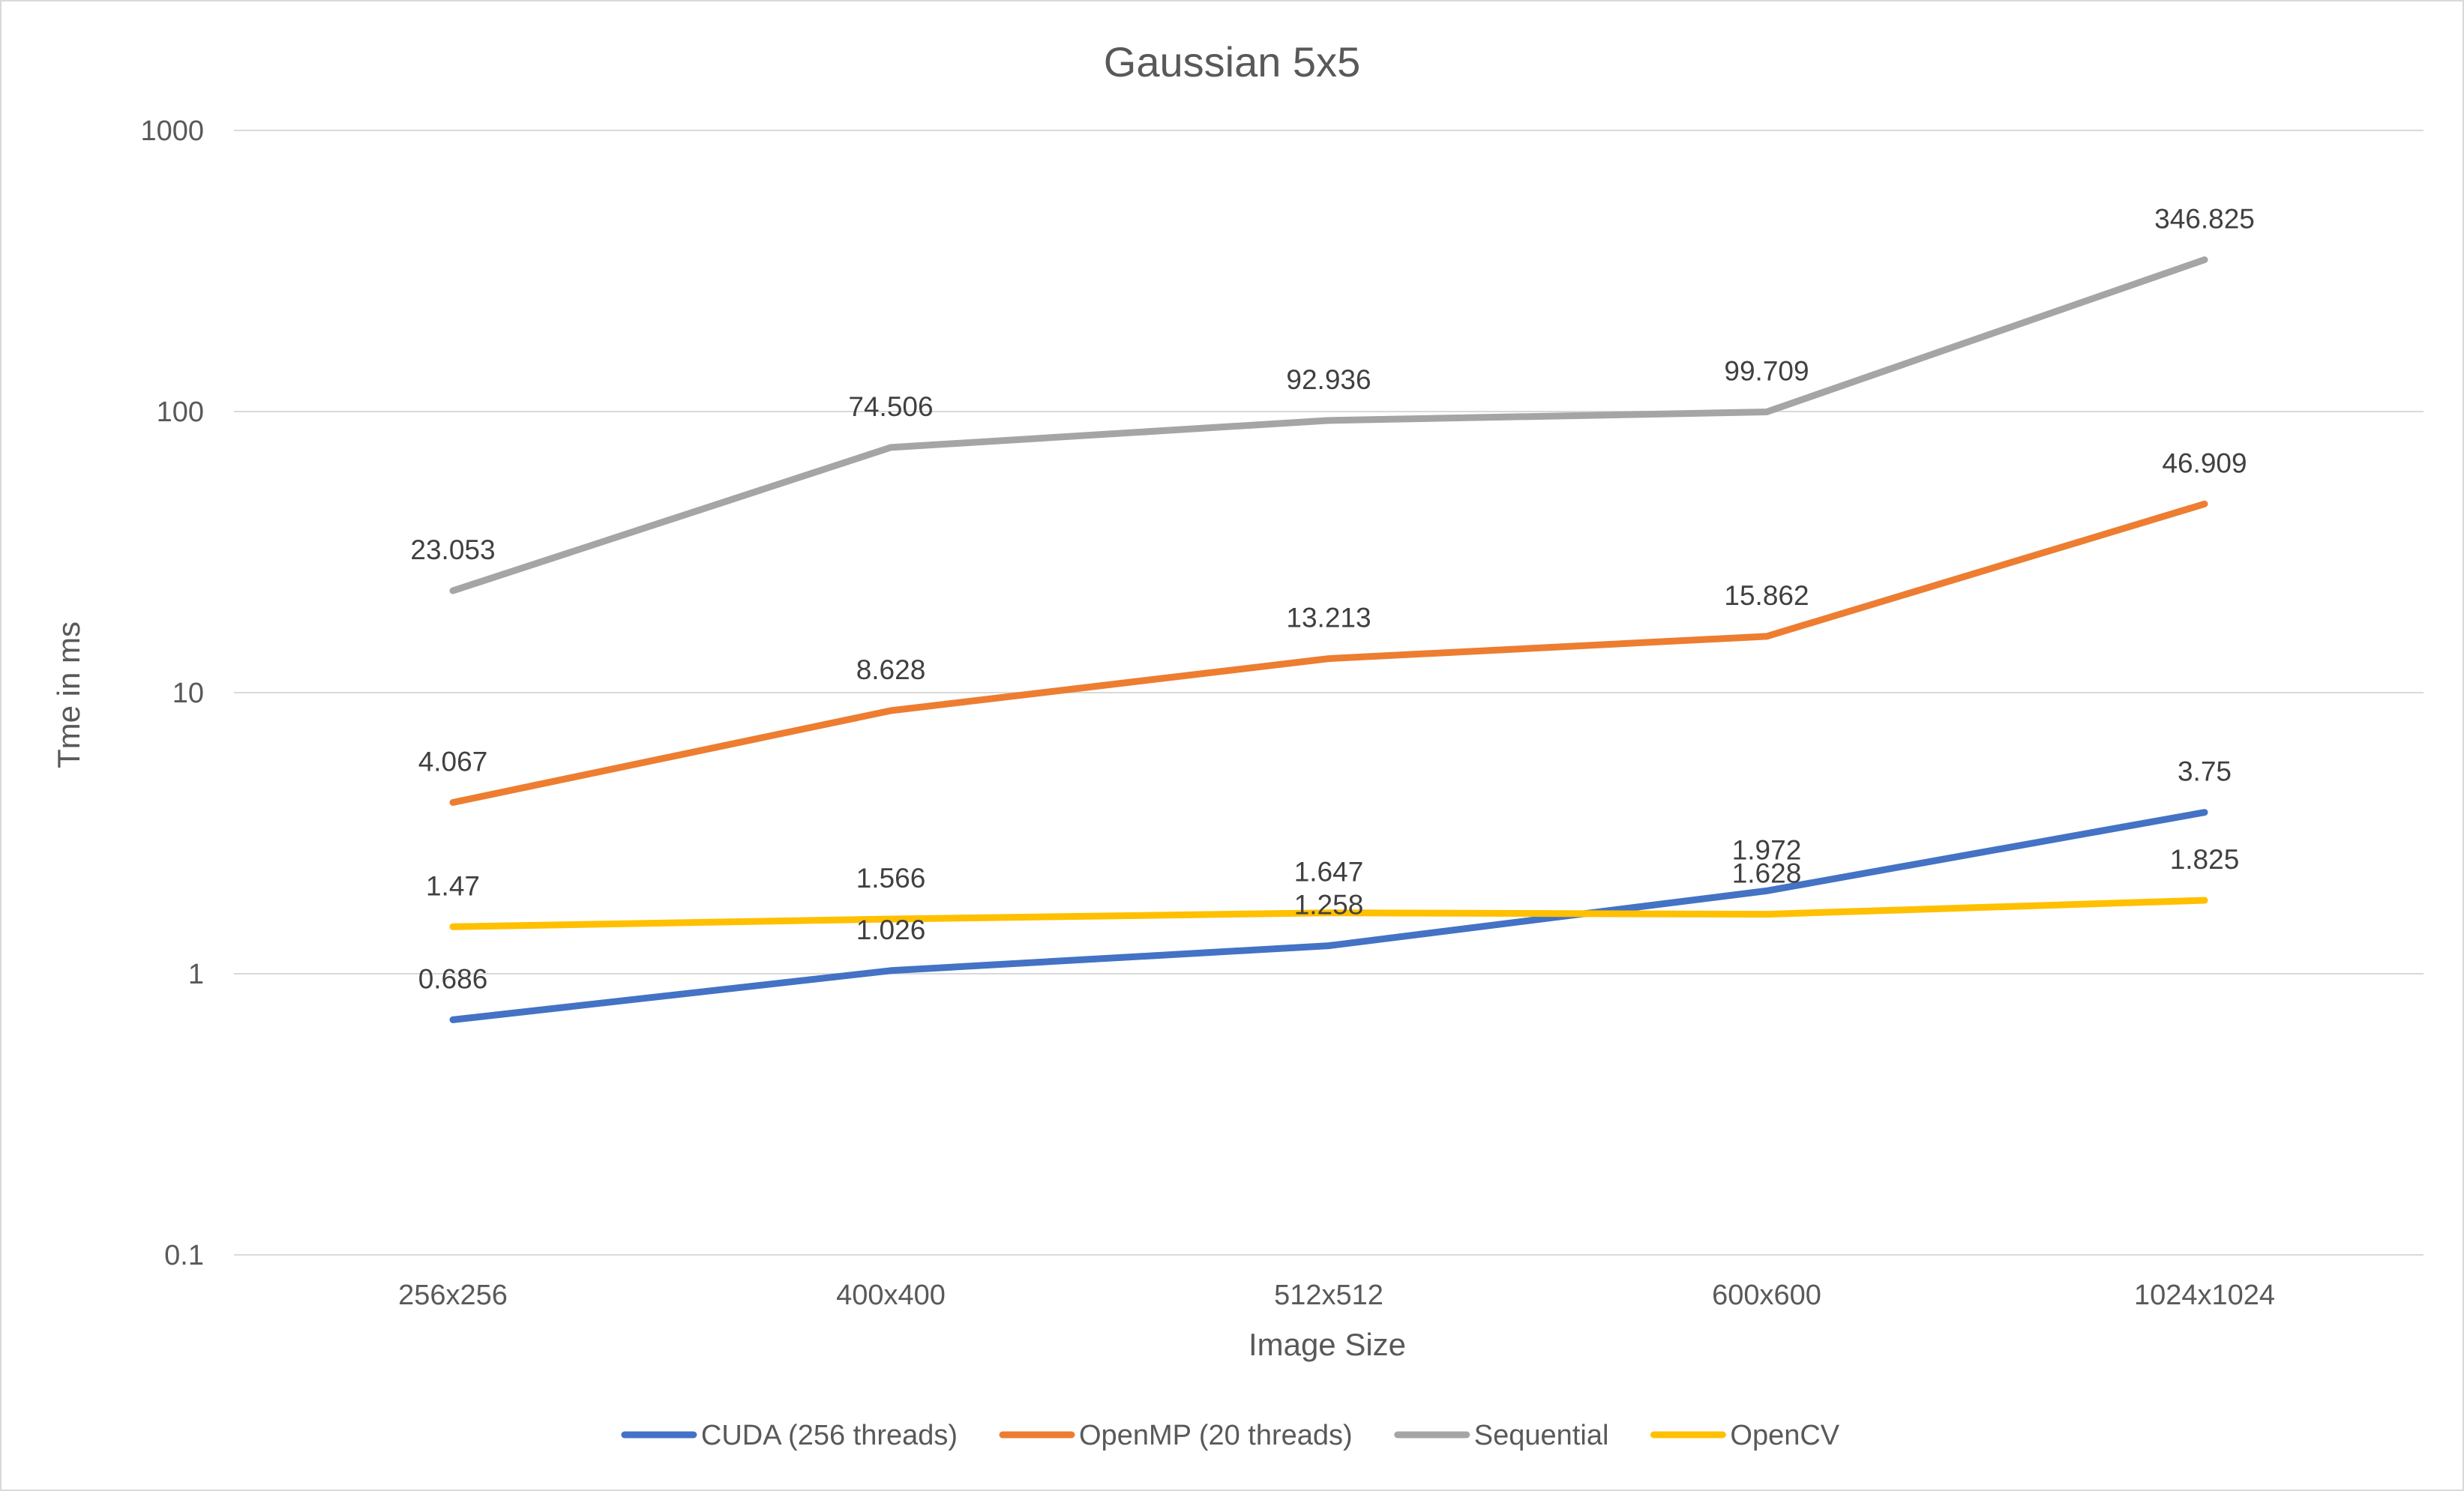  I want to click on data-label: 1.972, so click(1767, 849).